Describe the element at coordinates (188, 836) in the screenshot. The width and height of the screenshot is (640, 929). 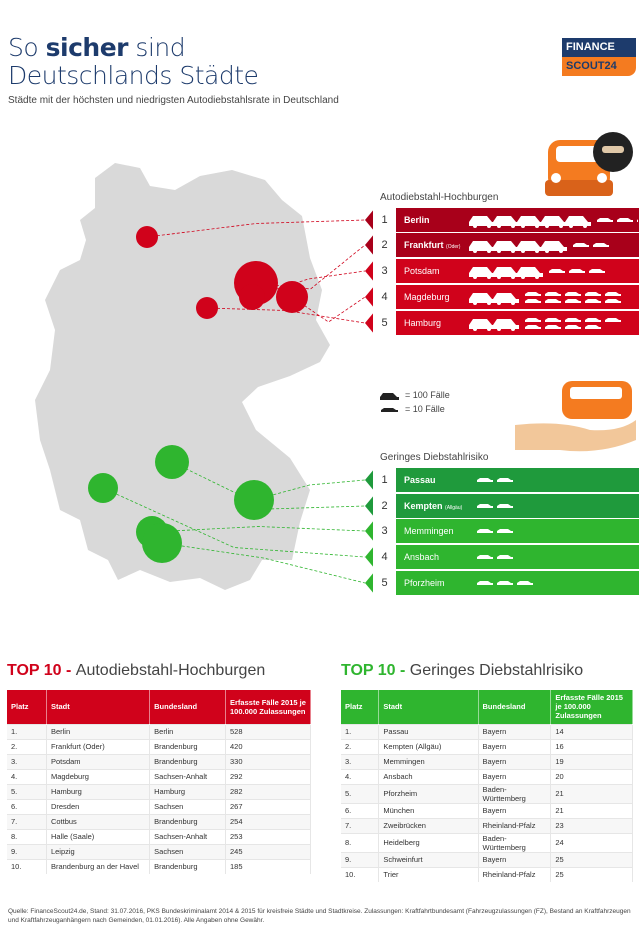
I see `table-cell: Sachsen-Anhalt` at that location.